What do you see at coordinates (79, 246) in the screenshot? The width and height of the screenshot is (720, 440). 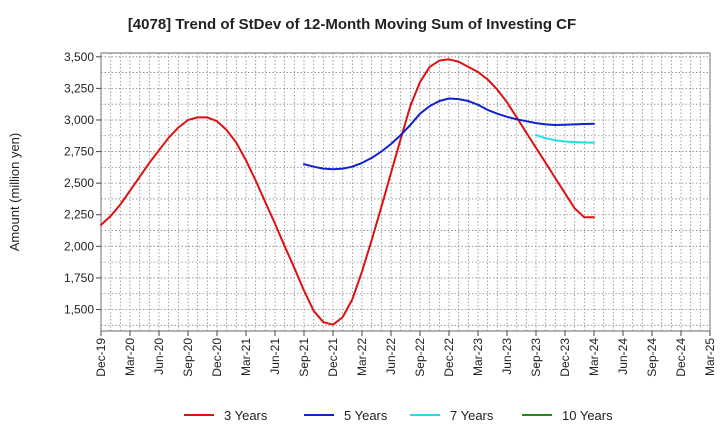 I see `y-tick-label: 2,000` at bounding box center [79, 246].